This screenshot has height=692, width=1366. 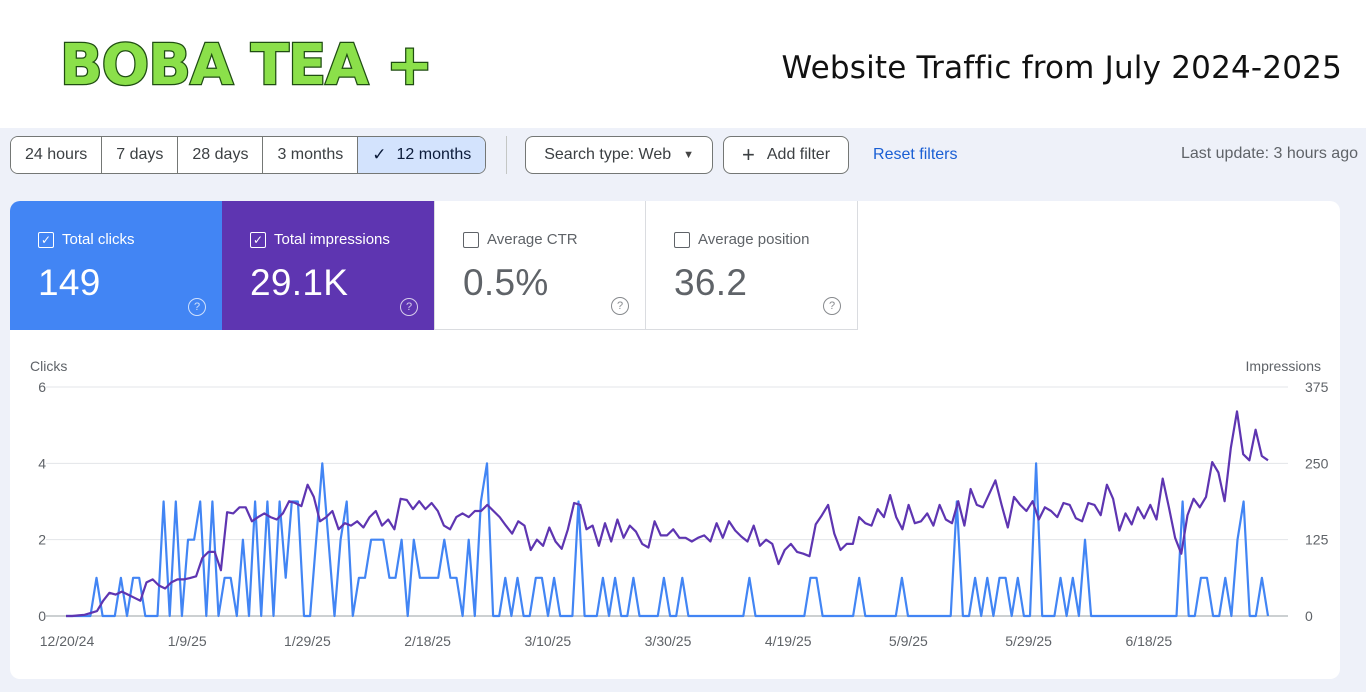 I want to click on metric-total-impressions: ✓ Total impressions 29.1K ?, so click(x=328, y=265).